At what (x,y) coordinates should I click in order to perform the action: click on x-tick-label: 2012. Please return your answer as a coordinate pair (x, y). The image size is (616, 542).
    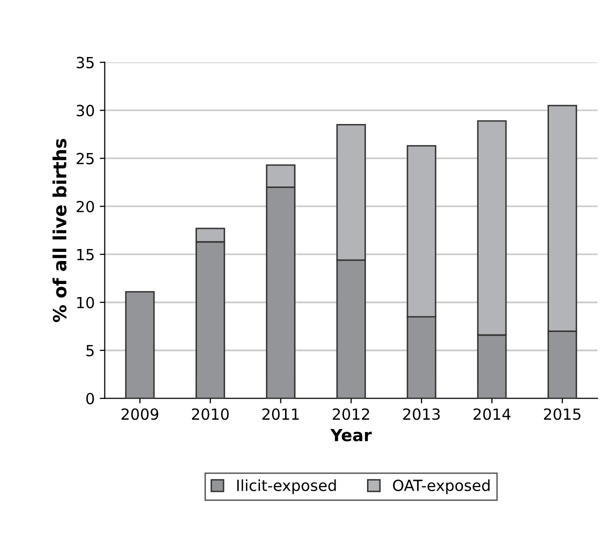
    Looking at the image, I should click on (351, 414).